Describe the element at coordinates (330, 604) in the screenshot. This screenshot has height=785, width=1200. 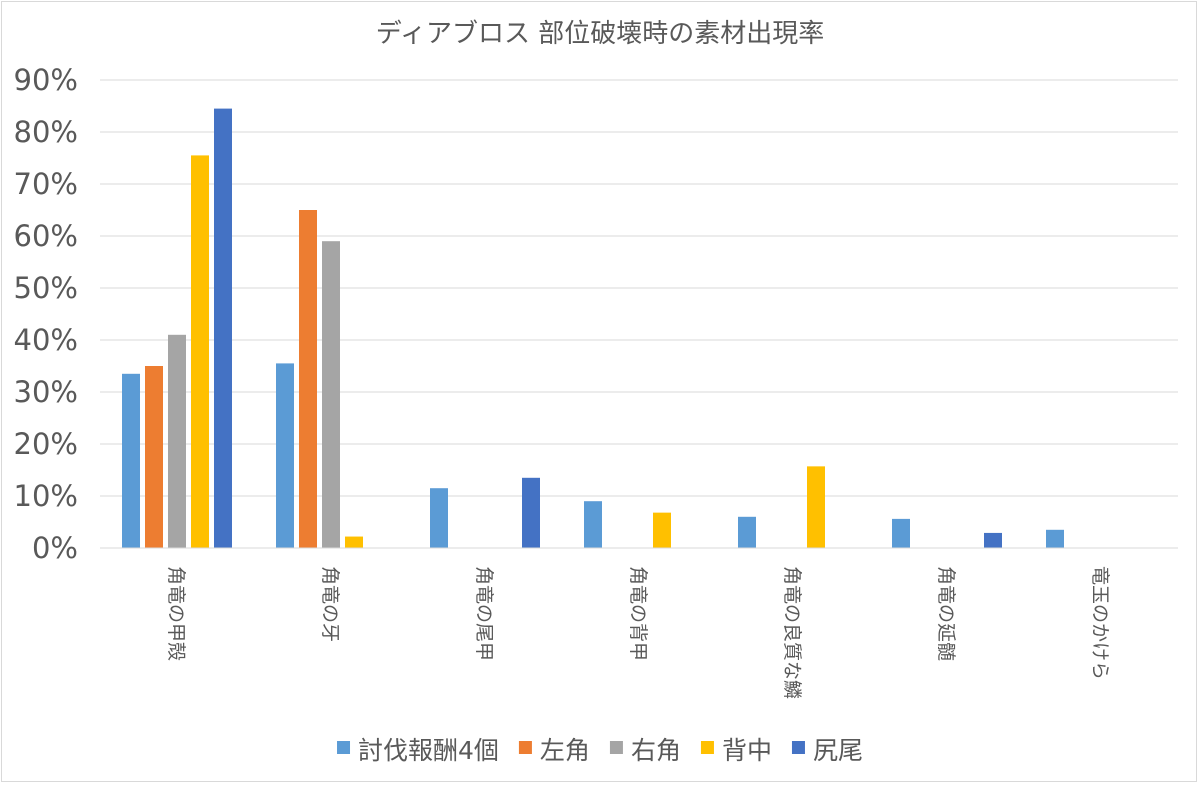
I see `x-tick-label: 角竜の牙` at that location.